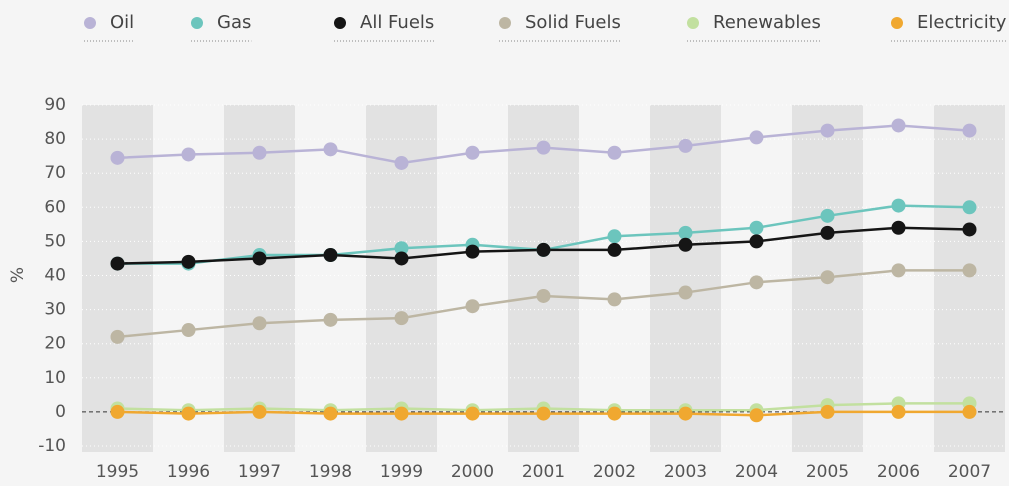 The height and width of the screenshot is (486, 1009). I want to click on legend-label: All Fuels, so click(397, 22).